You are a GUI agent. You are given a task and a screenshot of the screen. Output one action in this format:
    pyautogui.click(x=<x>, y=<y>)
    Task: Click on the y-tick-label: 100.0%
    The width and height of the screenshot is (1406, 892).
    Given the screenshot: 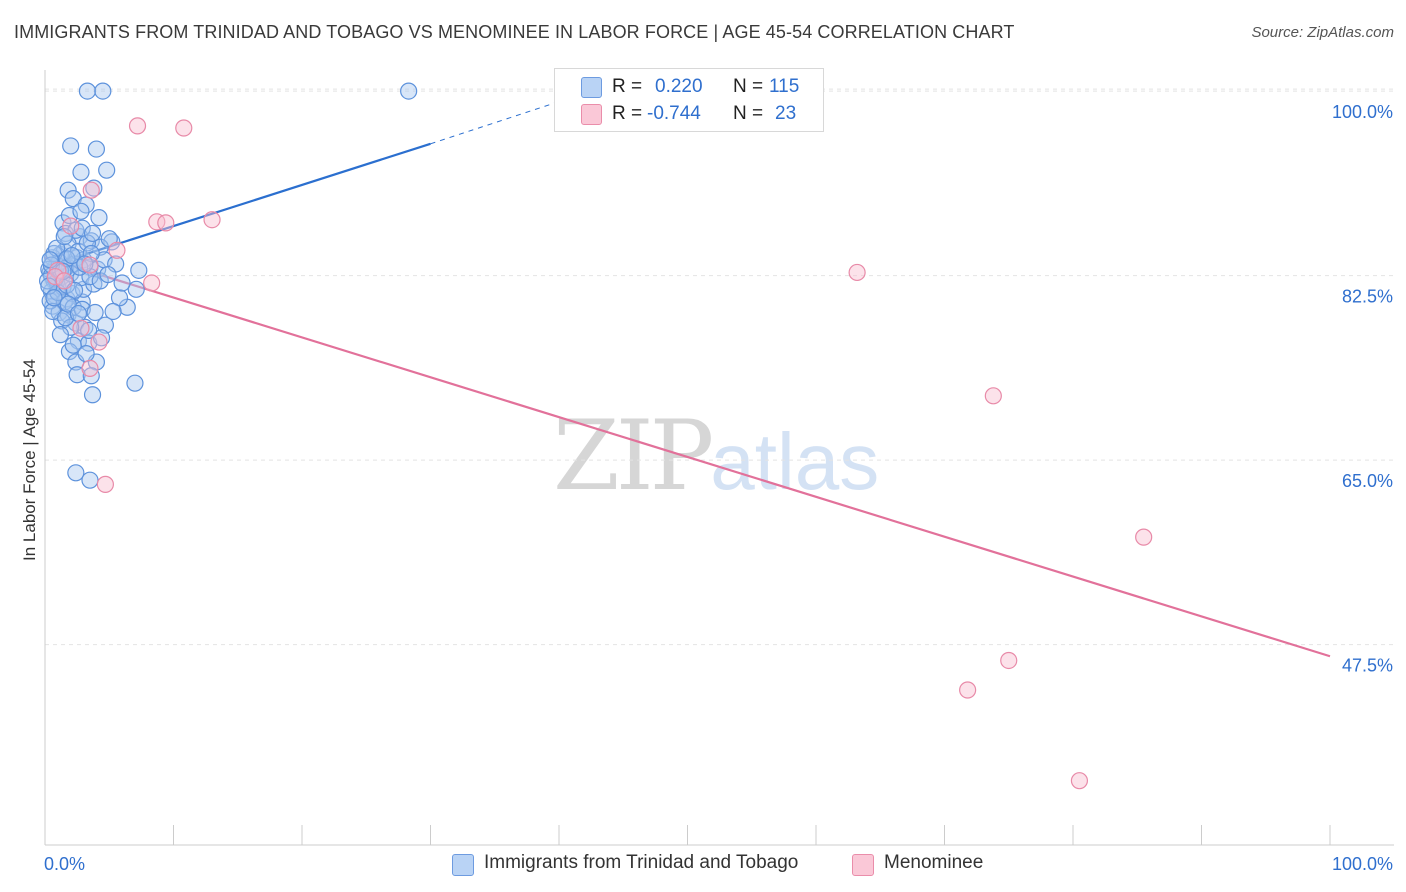 What is the action you would take?
    pyautogui.click(x=1362, y=112)
    